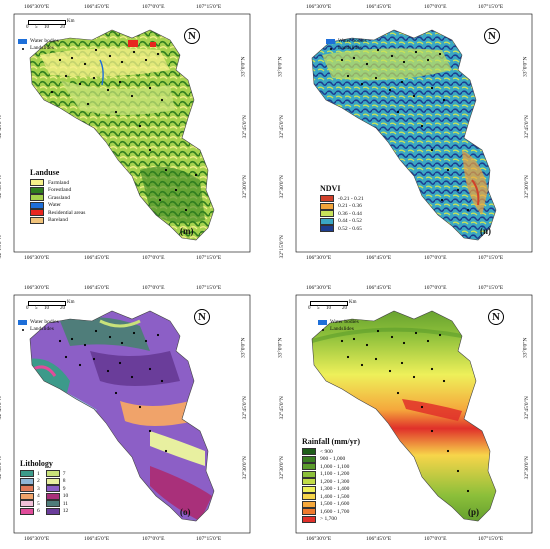  What do you see at coordinates (350, 228) in the screenshot?
I see `legend-label: 0.52 - 0.65` at bounding box center [350, 228].